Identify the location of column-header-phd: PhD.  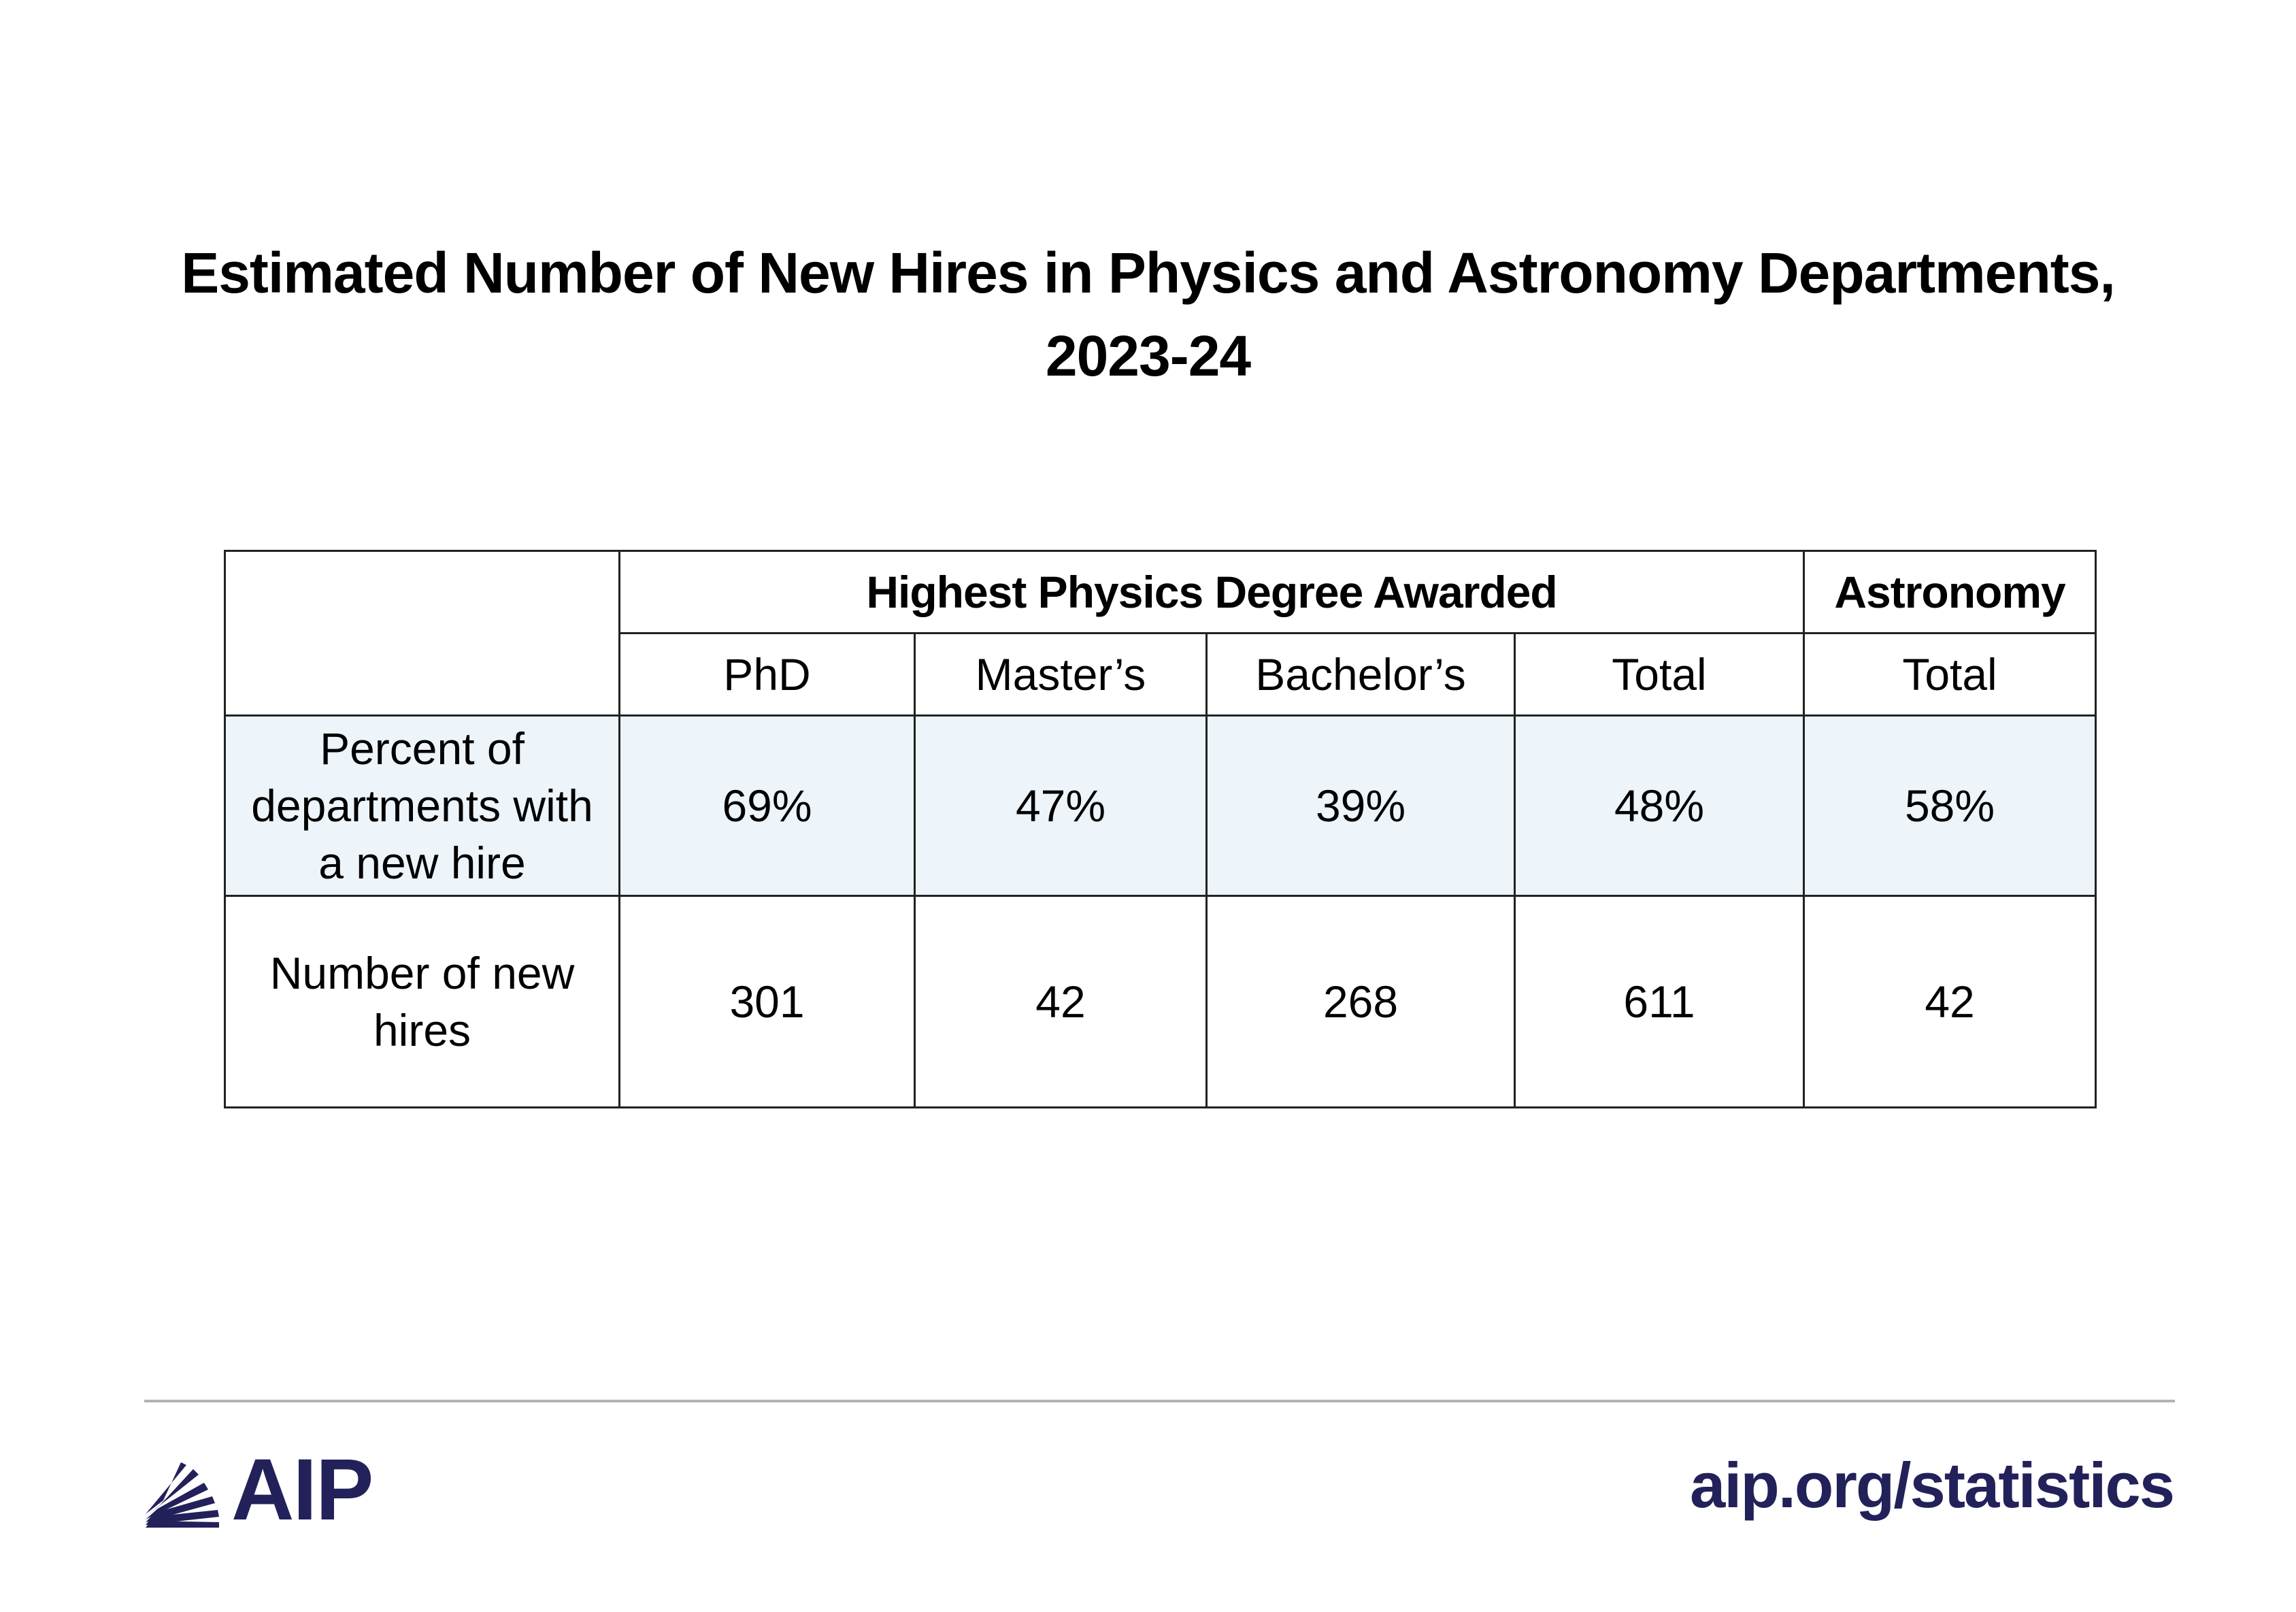
(767, 674).